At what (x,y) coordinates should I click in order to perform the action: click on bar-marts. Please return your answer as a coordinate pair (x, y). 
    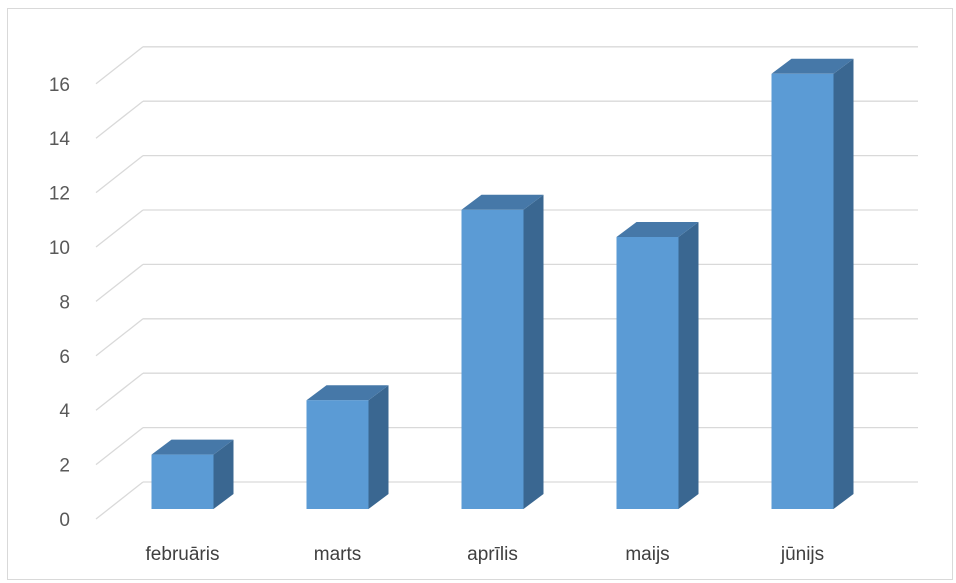
    Looking at the image, I should click on (347, 447).